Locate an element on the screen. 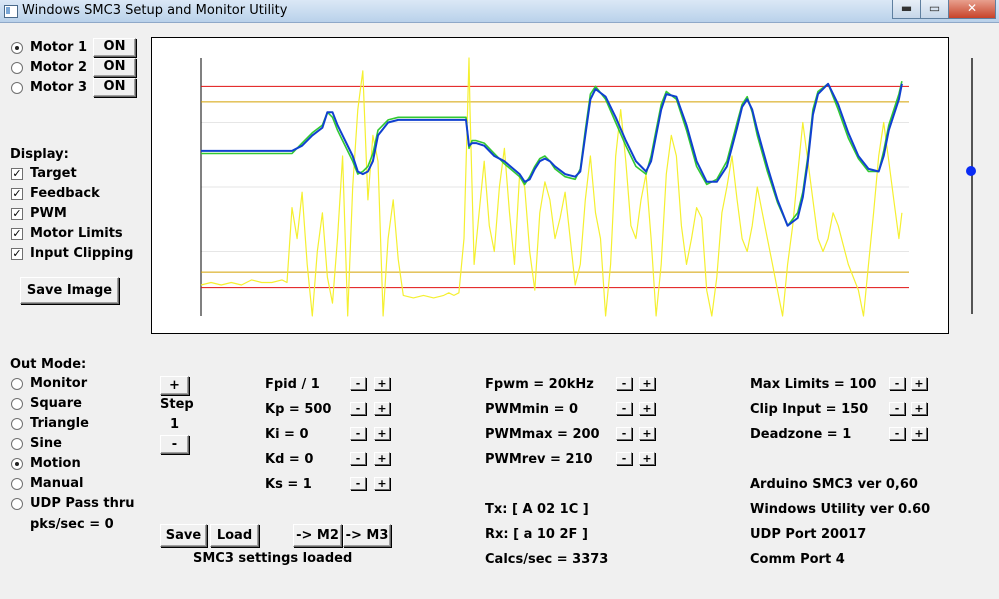  manual-label: Manual is located at coordinates (57, 483).